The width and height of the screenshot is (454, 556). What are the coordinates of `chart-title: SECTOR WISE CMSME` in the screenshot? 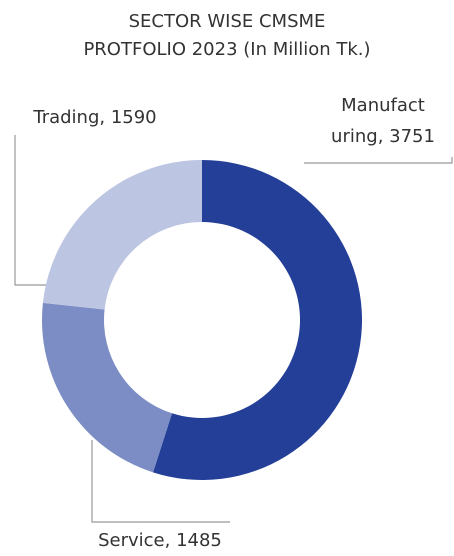 It's located at (227, 21).